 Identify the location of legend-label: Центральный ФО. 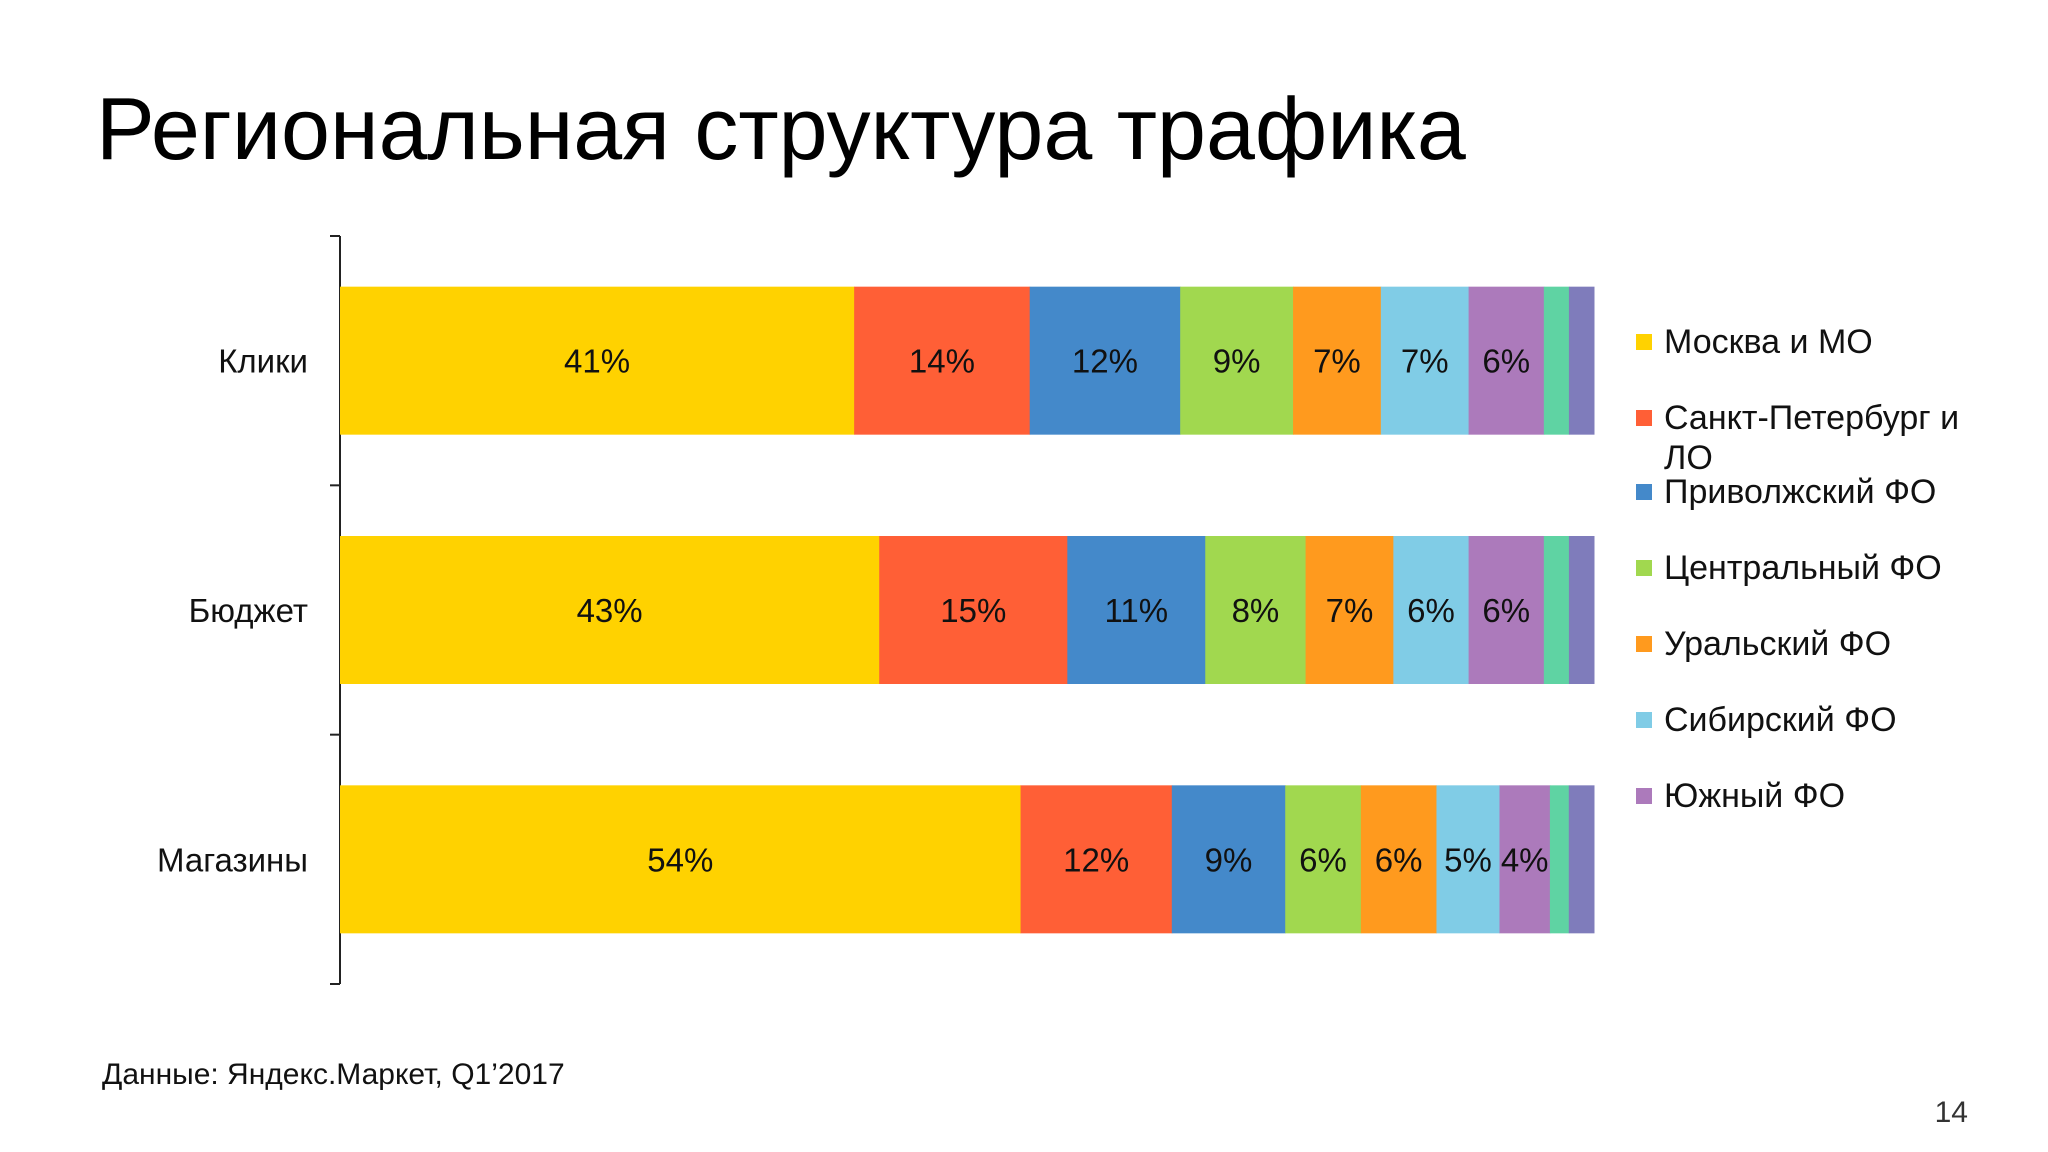
(1803, 568).